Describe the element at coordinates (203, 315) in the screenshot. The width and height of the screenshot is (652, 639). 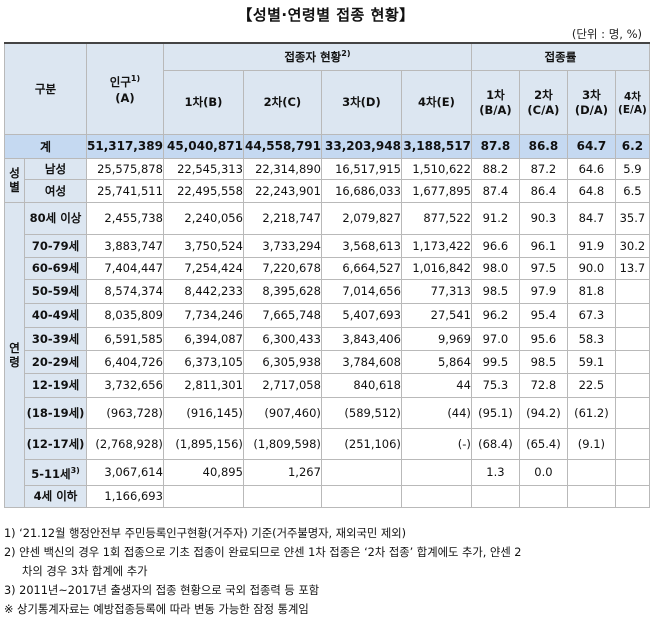
I see `cell-dose1: 7,734,246` at that location.